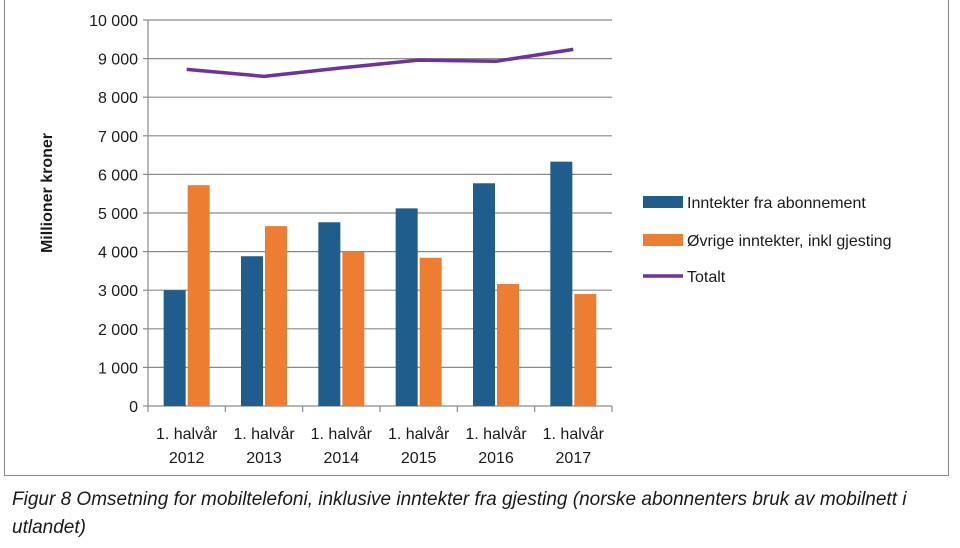  Describe the element at coordinates (496, 458) in the screenshot. I see `x-tick-label-year: 2016` at that location.